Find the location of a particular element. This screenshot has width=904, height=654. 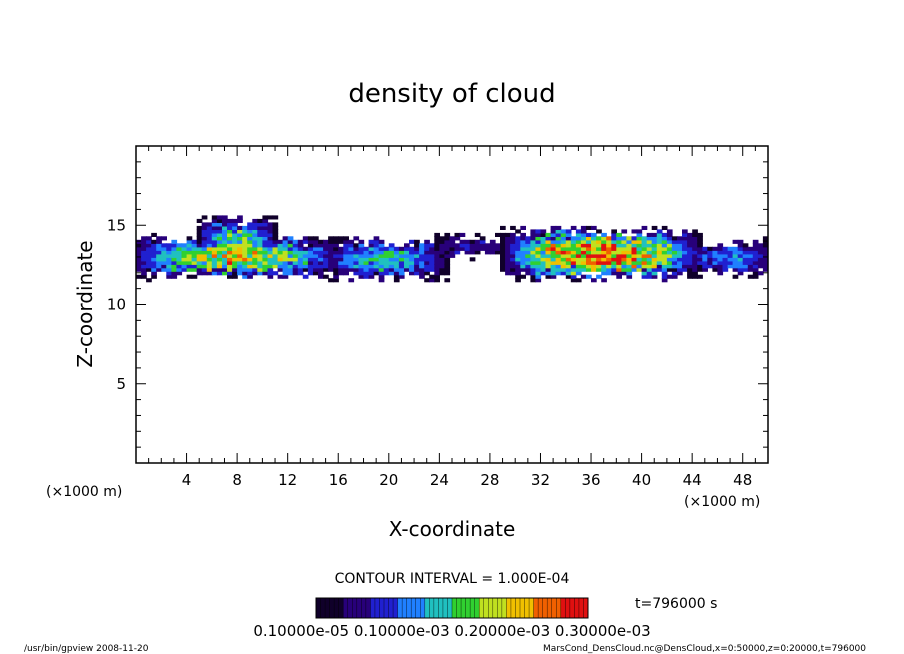

x-tick-label: 12 is located at coordinates (287, 480).